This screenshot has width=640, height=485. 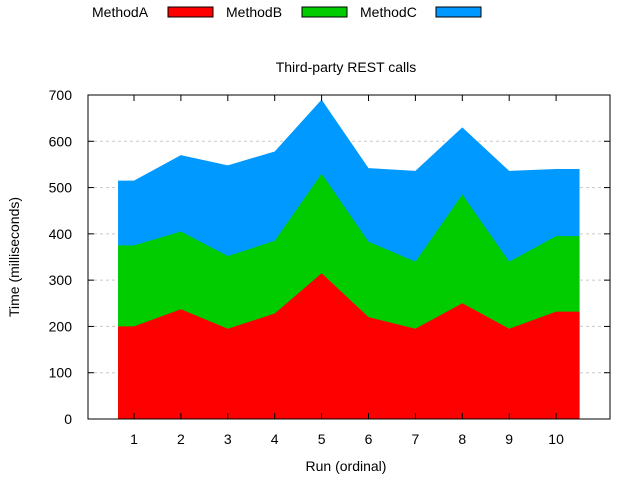 What do you see at coordinates (254, 12) in the screenshot?
I see `legend-label: MethodB` at bounding box center [254, 12].